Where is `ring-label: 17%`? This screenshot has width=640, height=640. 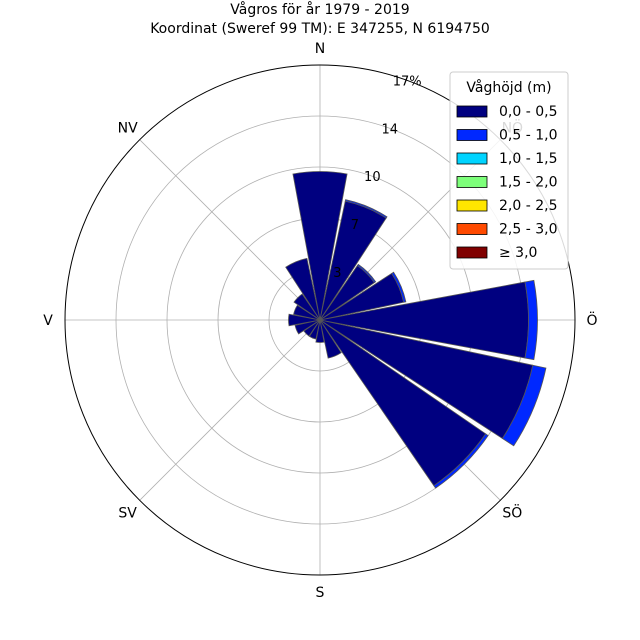
ring-label: 17% is located at coordinates (407, 81).